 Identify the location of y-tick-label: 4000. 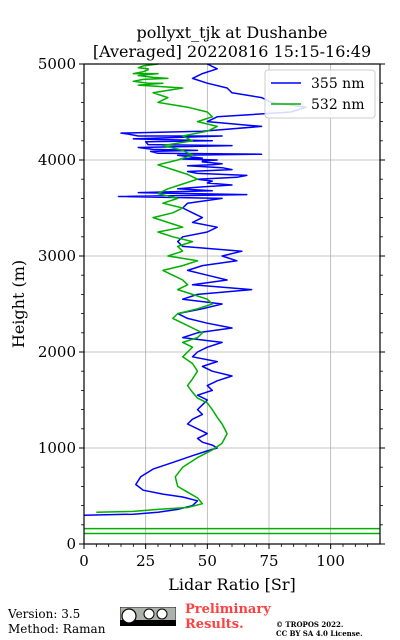
(57, 160).